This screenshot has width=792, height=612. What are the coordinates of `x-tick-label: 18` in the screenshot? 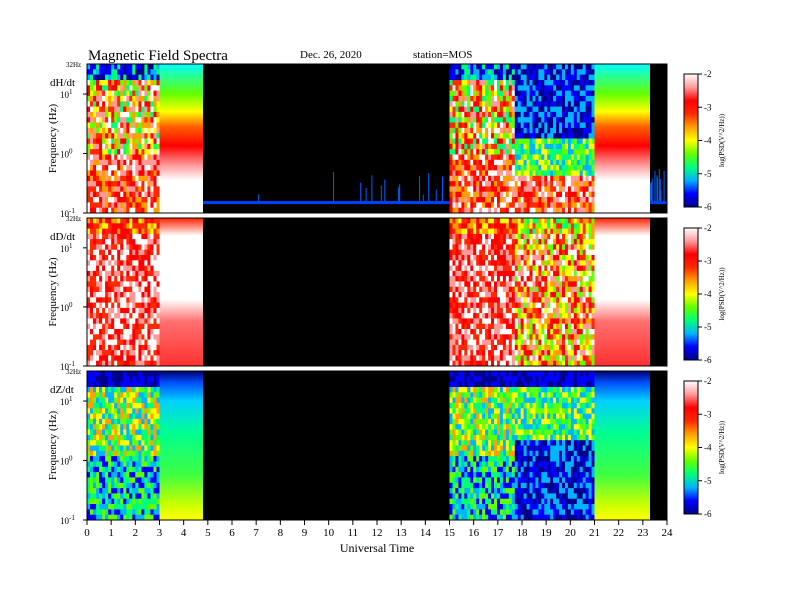 It's located at (523, 533).